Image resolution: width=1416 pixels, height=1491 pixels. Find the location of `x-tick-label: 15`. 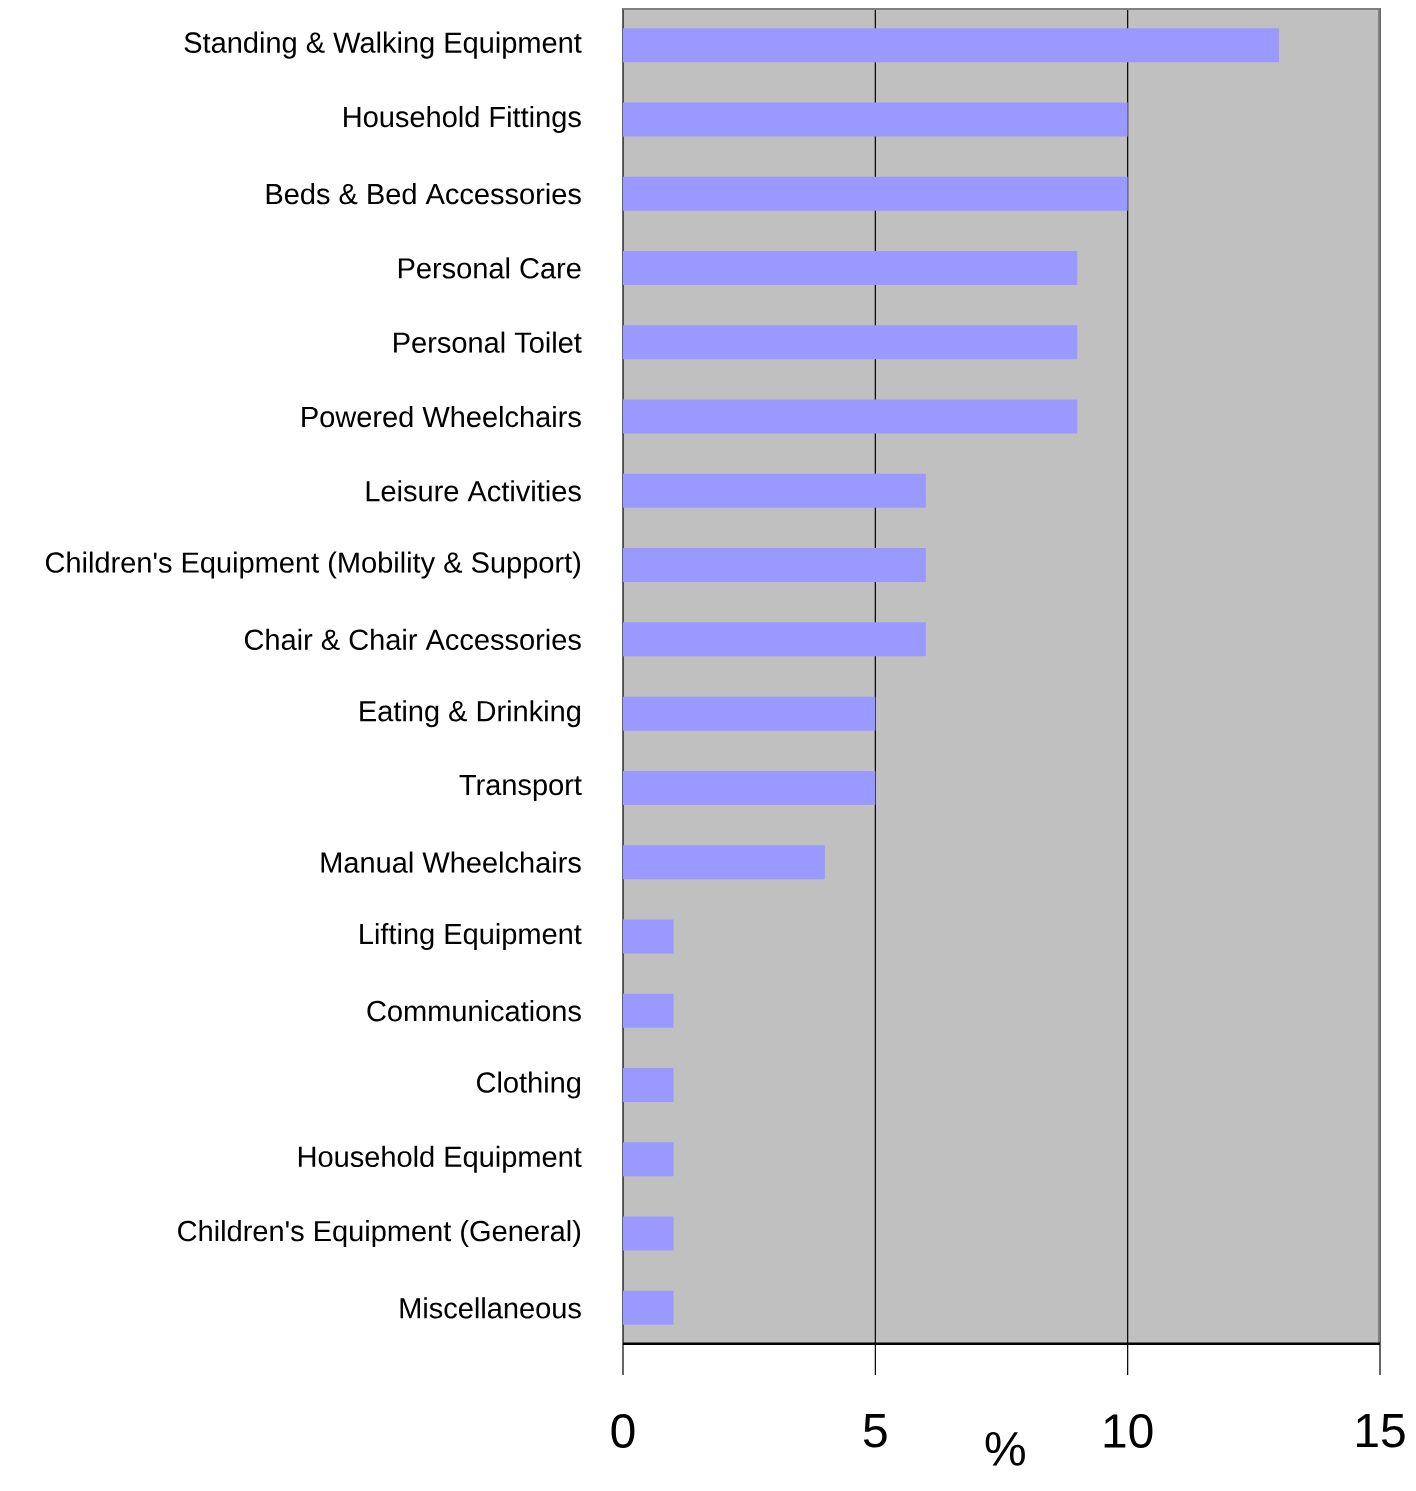

x-tick-label: 15 is located at coordinates (1380, 1431).